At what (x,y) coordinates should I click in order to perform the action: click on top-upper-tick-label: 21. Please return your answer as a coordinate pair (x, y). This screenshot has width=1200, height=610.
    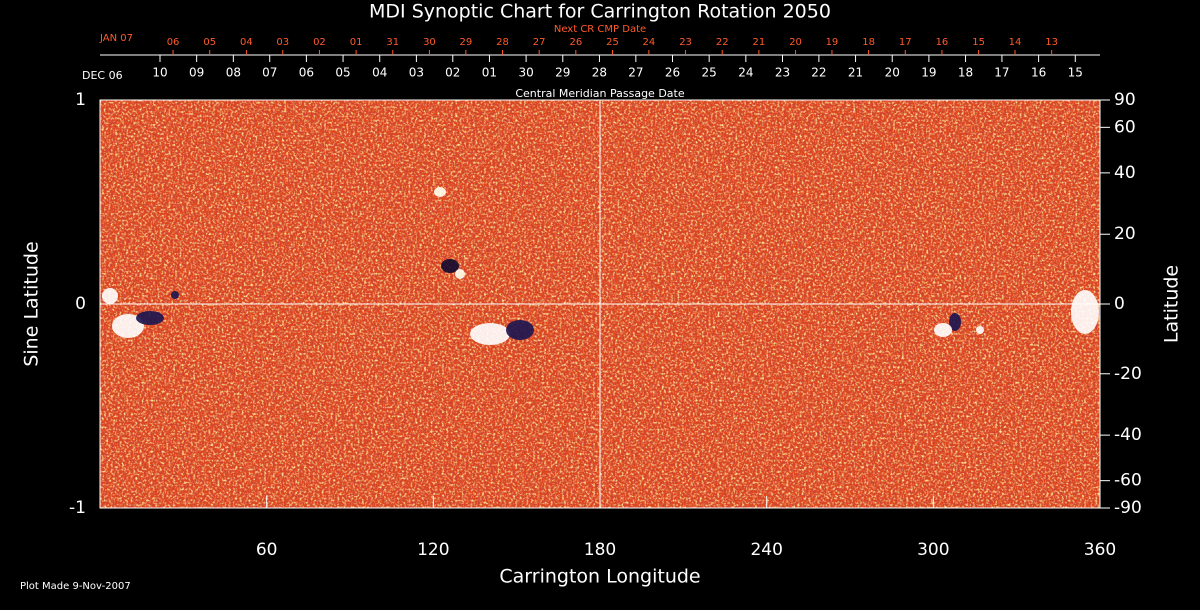
    Looking at the image, I should click on (759, 42).